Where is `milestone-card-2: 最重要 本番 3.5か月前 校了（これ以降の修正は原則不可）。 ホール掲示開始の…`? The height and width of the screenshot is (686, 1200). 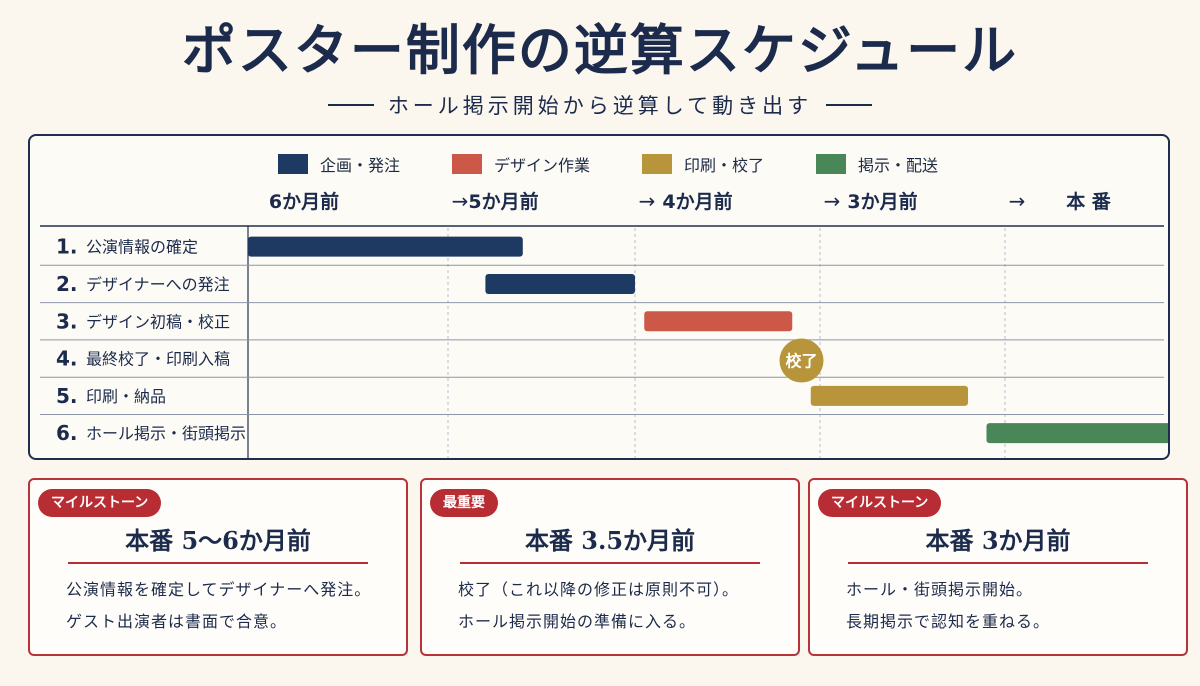
milestone-card-2: 最重要 本番 3.5か月前 校了（これ以降の修正は原則不可）。 ホール掲示開始の… is located at coordinates (610, 567).